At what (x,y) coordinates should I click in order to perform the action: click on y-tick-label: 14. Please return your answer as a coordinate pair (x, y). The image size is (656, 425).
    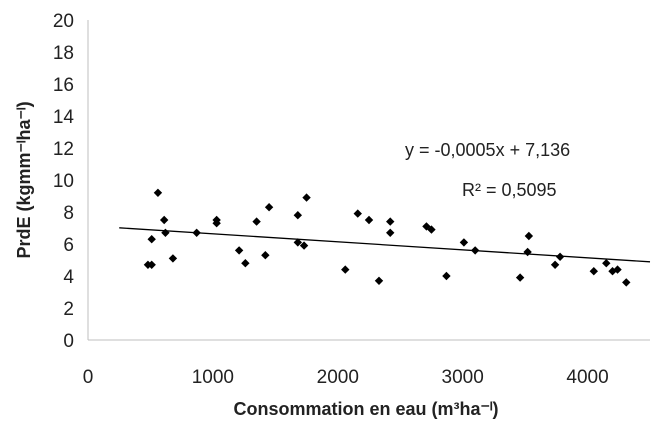
    Looking at the image, I should click on (64, 117).